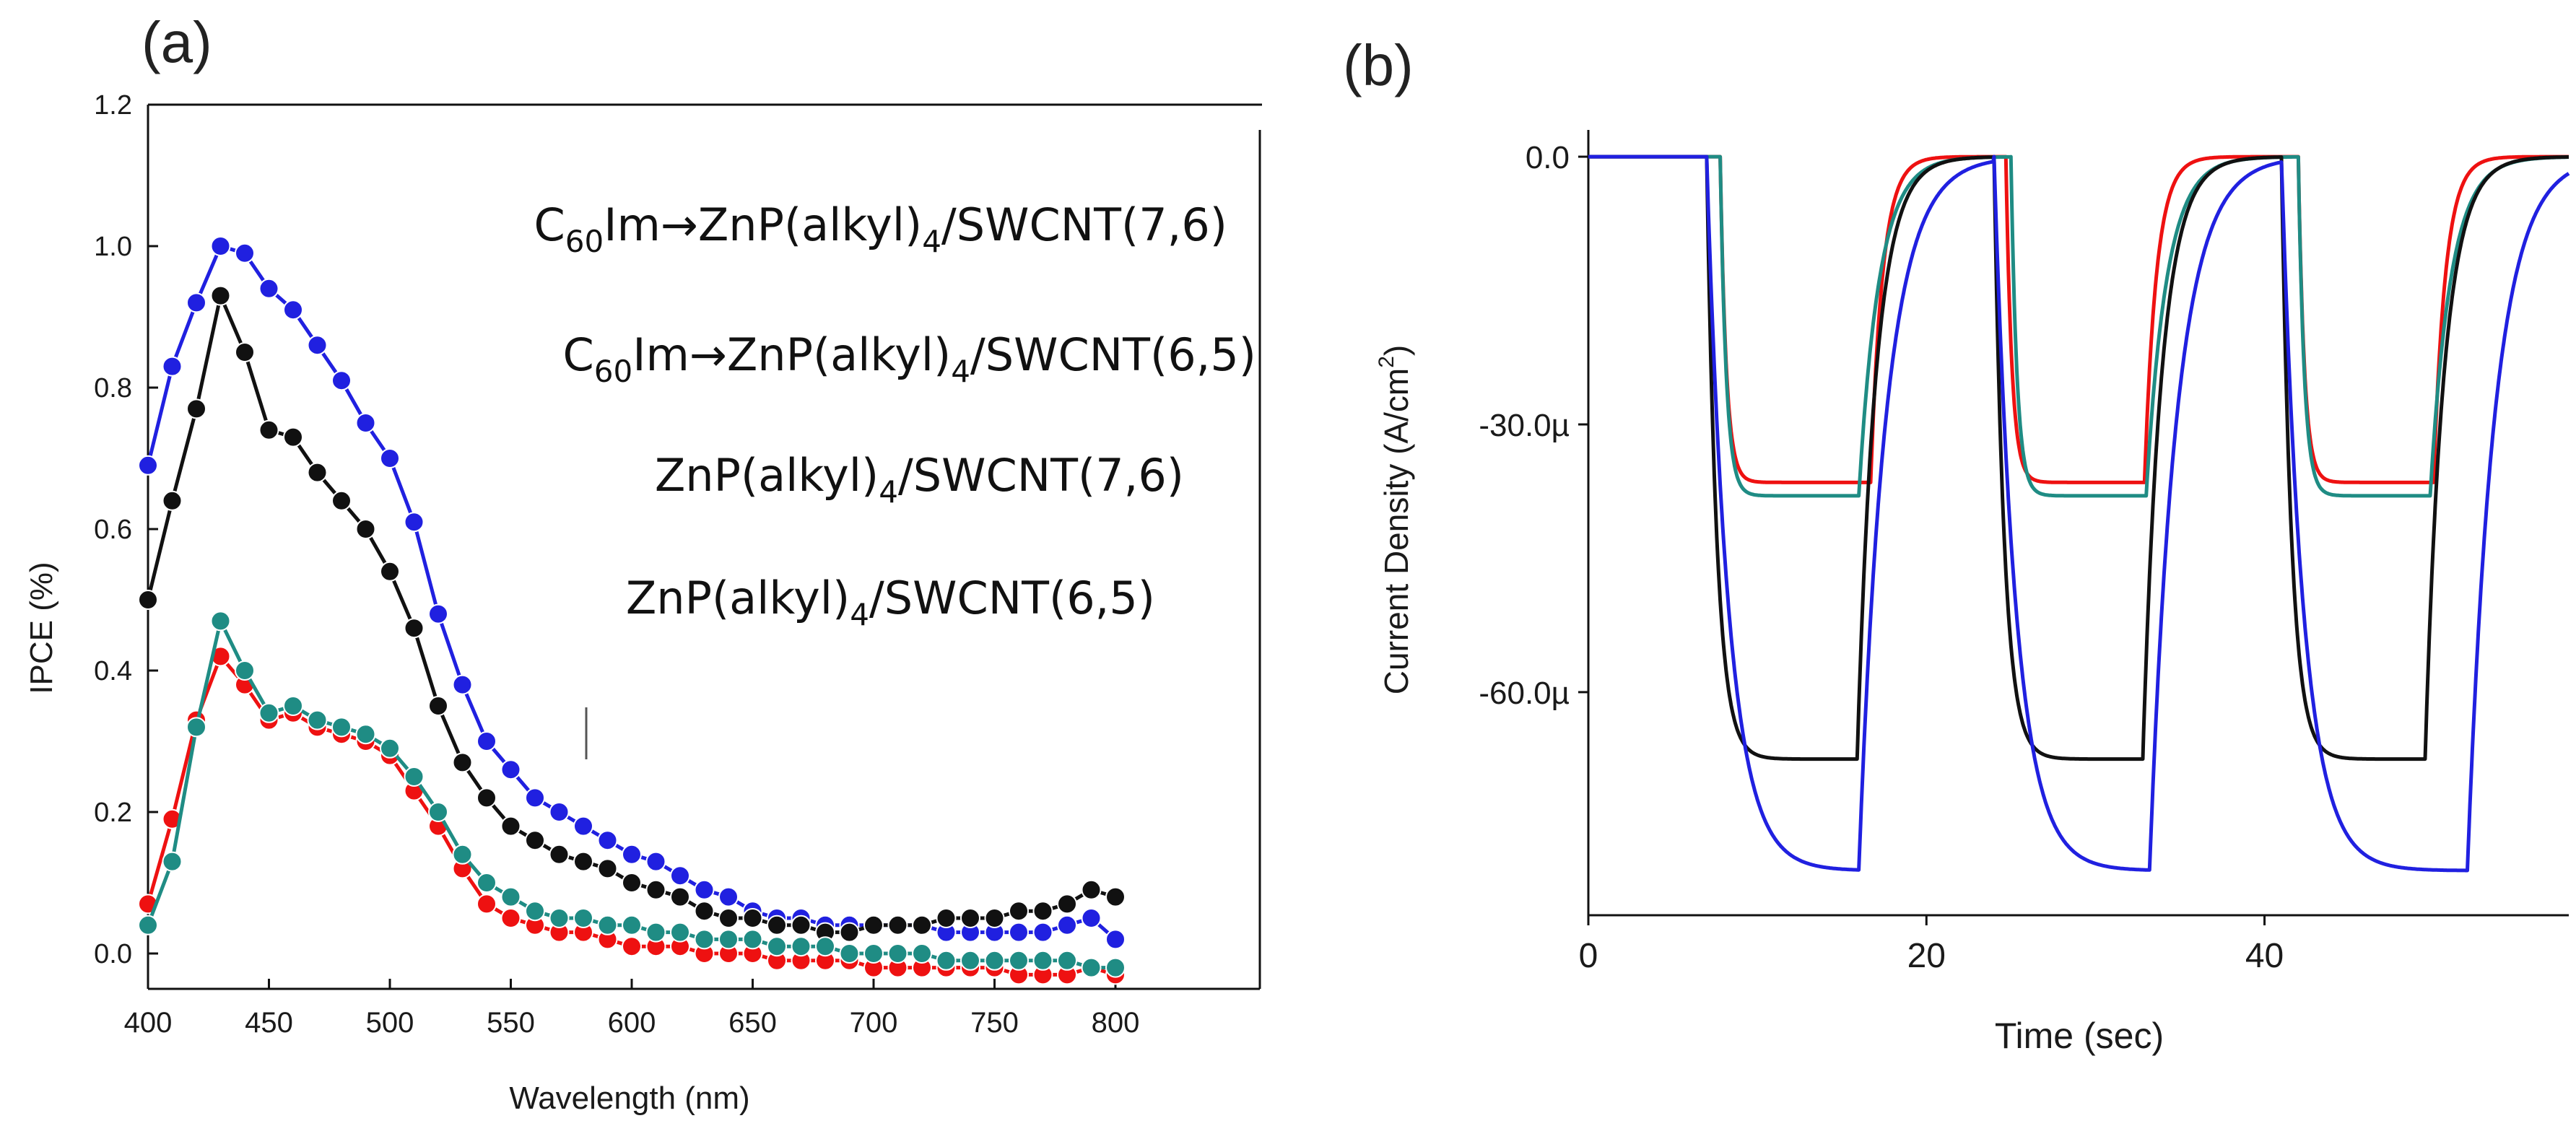 The height and width of the screenshot is (1126, 2576). I want to click on panel-a-x-tick-label-2: 500, so click(390, 1023).